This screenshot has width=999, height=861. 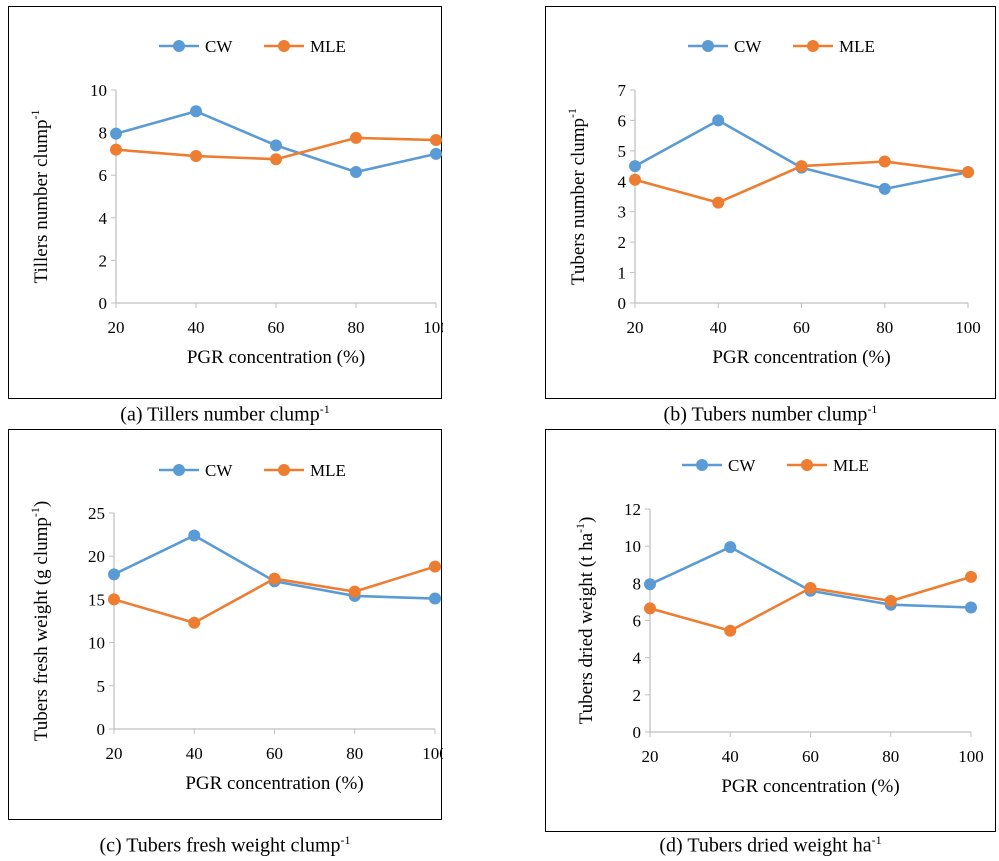 What do you see at coordinates (876, 840) in the screenshot?
I see `caption-d-sup: -1` at bounding box center [876, 840].